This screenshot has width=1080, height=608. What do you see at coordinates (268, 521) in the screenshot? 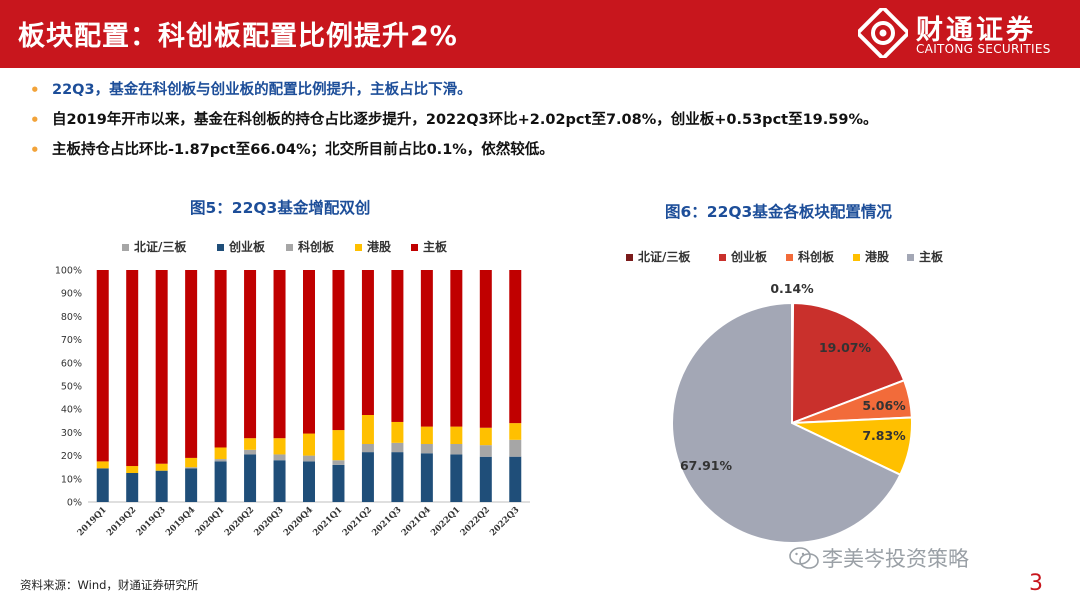
I see `x-tick-label: 2020Q3` at bounding box center [268, 521].